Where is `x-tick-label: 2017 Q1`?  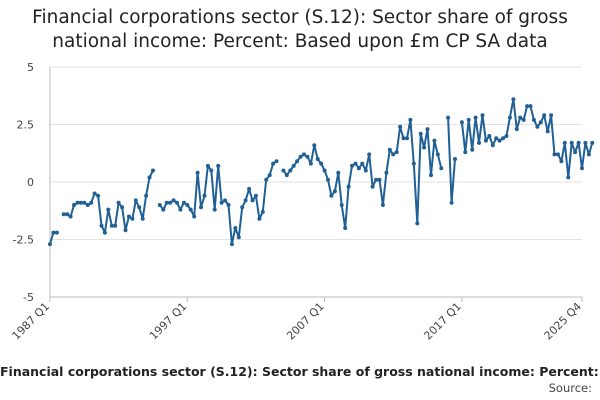 x-tick-label: 2017 Q1 is located at coordinates (442, 321).